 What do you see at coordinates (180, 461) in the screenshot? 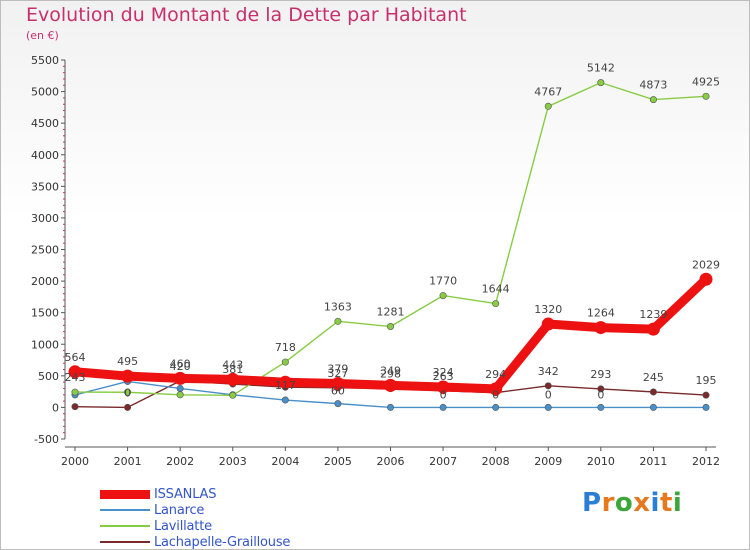
I see `x-tick-label: 2002` at bounding box center [180, 461].